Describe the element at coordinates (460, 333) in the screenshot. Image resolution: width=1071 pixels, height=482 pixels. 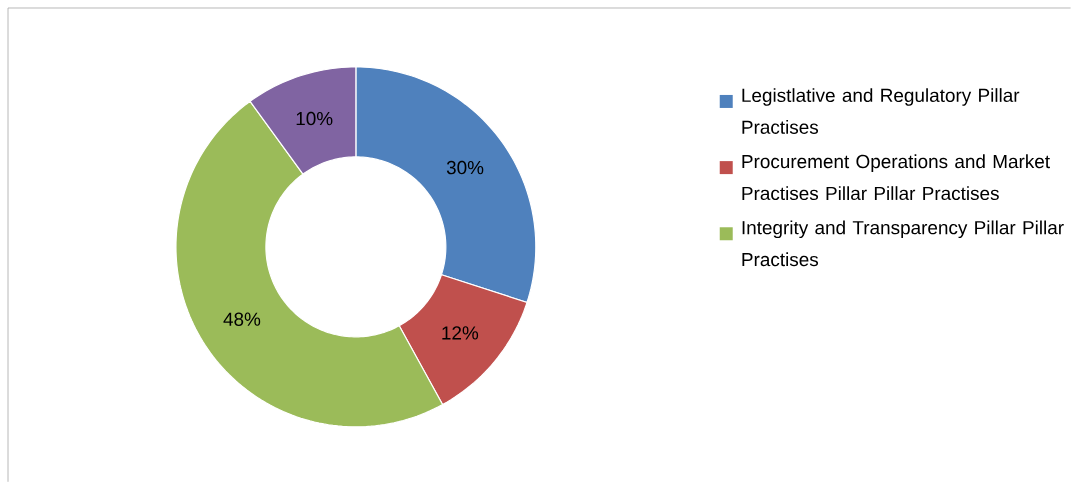
I see `data-label: 12%` at that location.